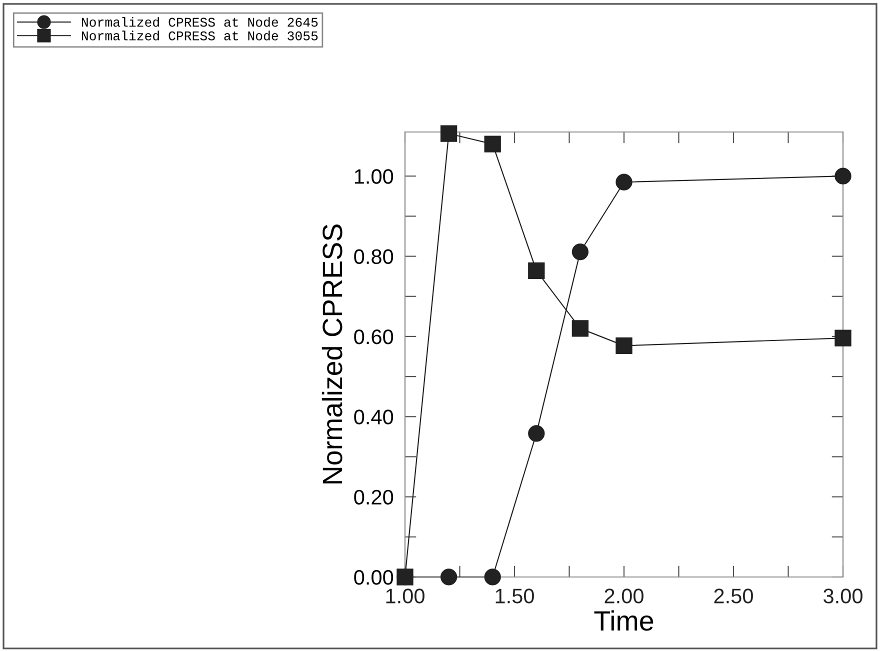 The width and height of the screenshot is (880, 651). What do you see at coordinates (405, 596) in the screenshot?
I see `x-tick-label: 1.00` at bounding box center [405, 596].